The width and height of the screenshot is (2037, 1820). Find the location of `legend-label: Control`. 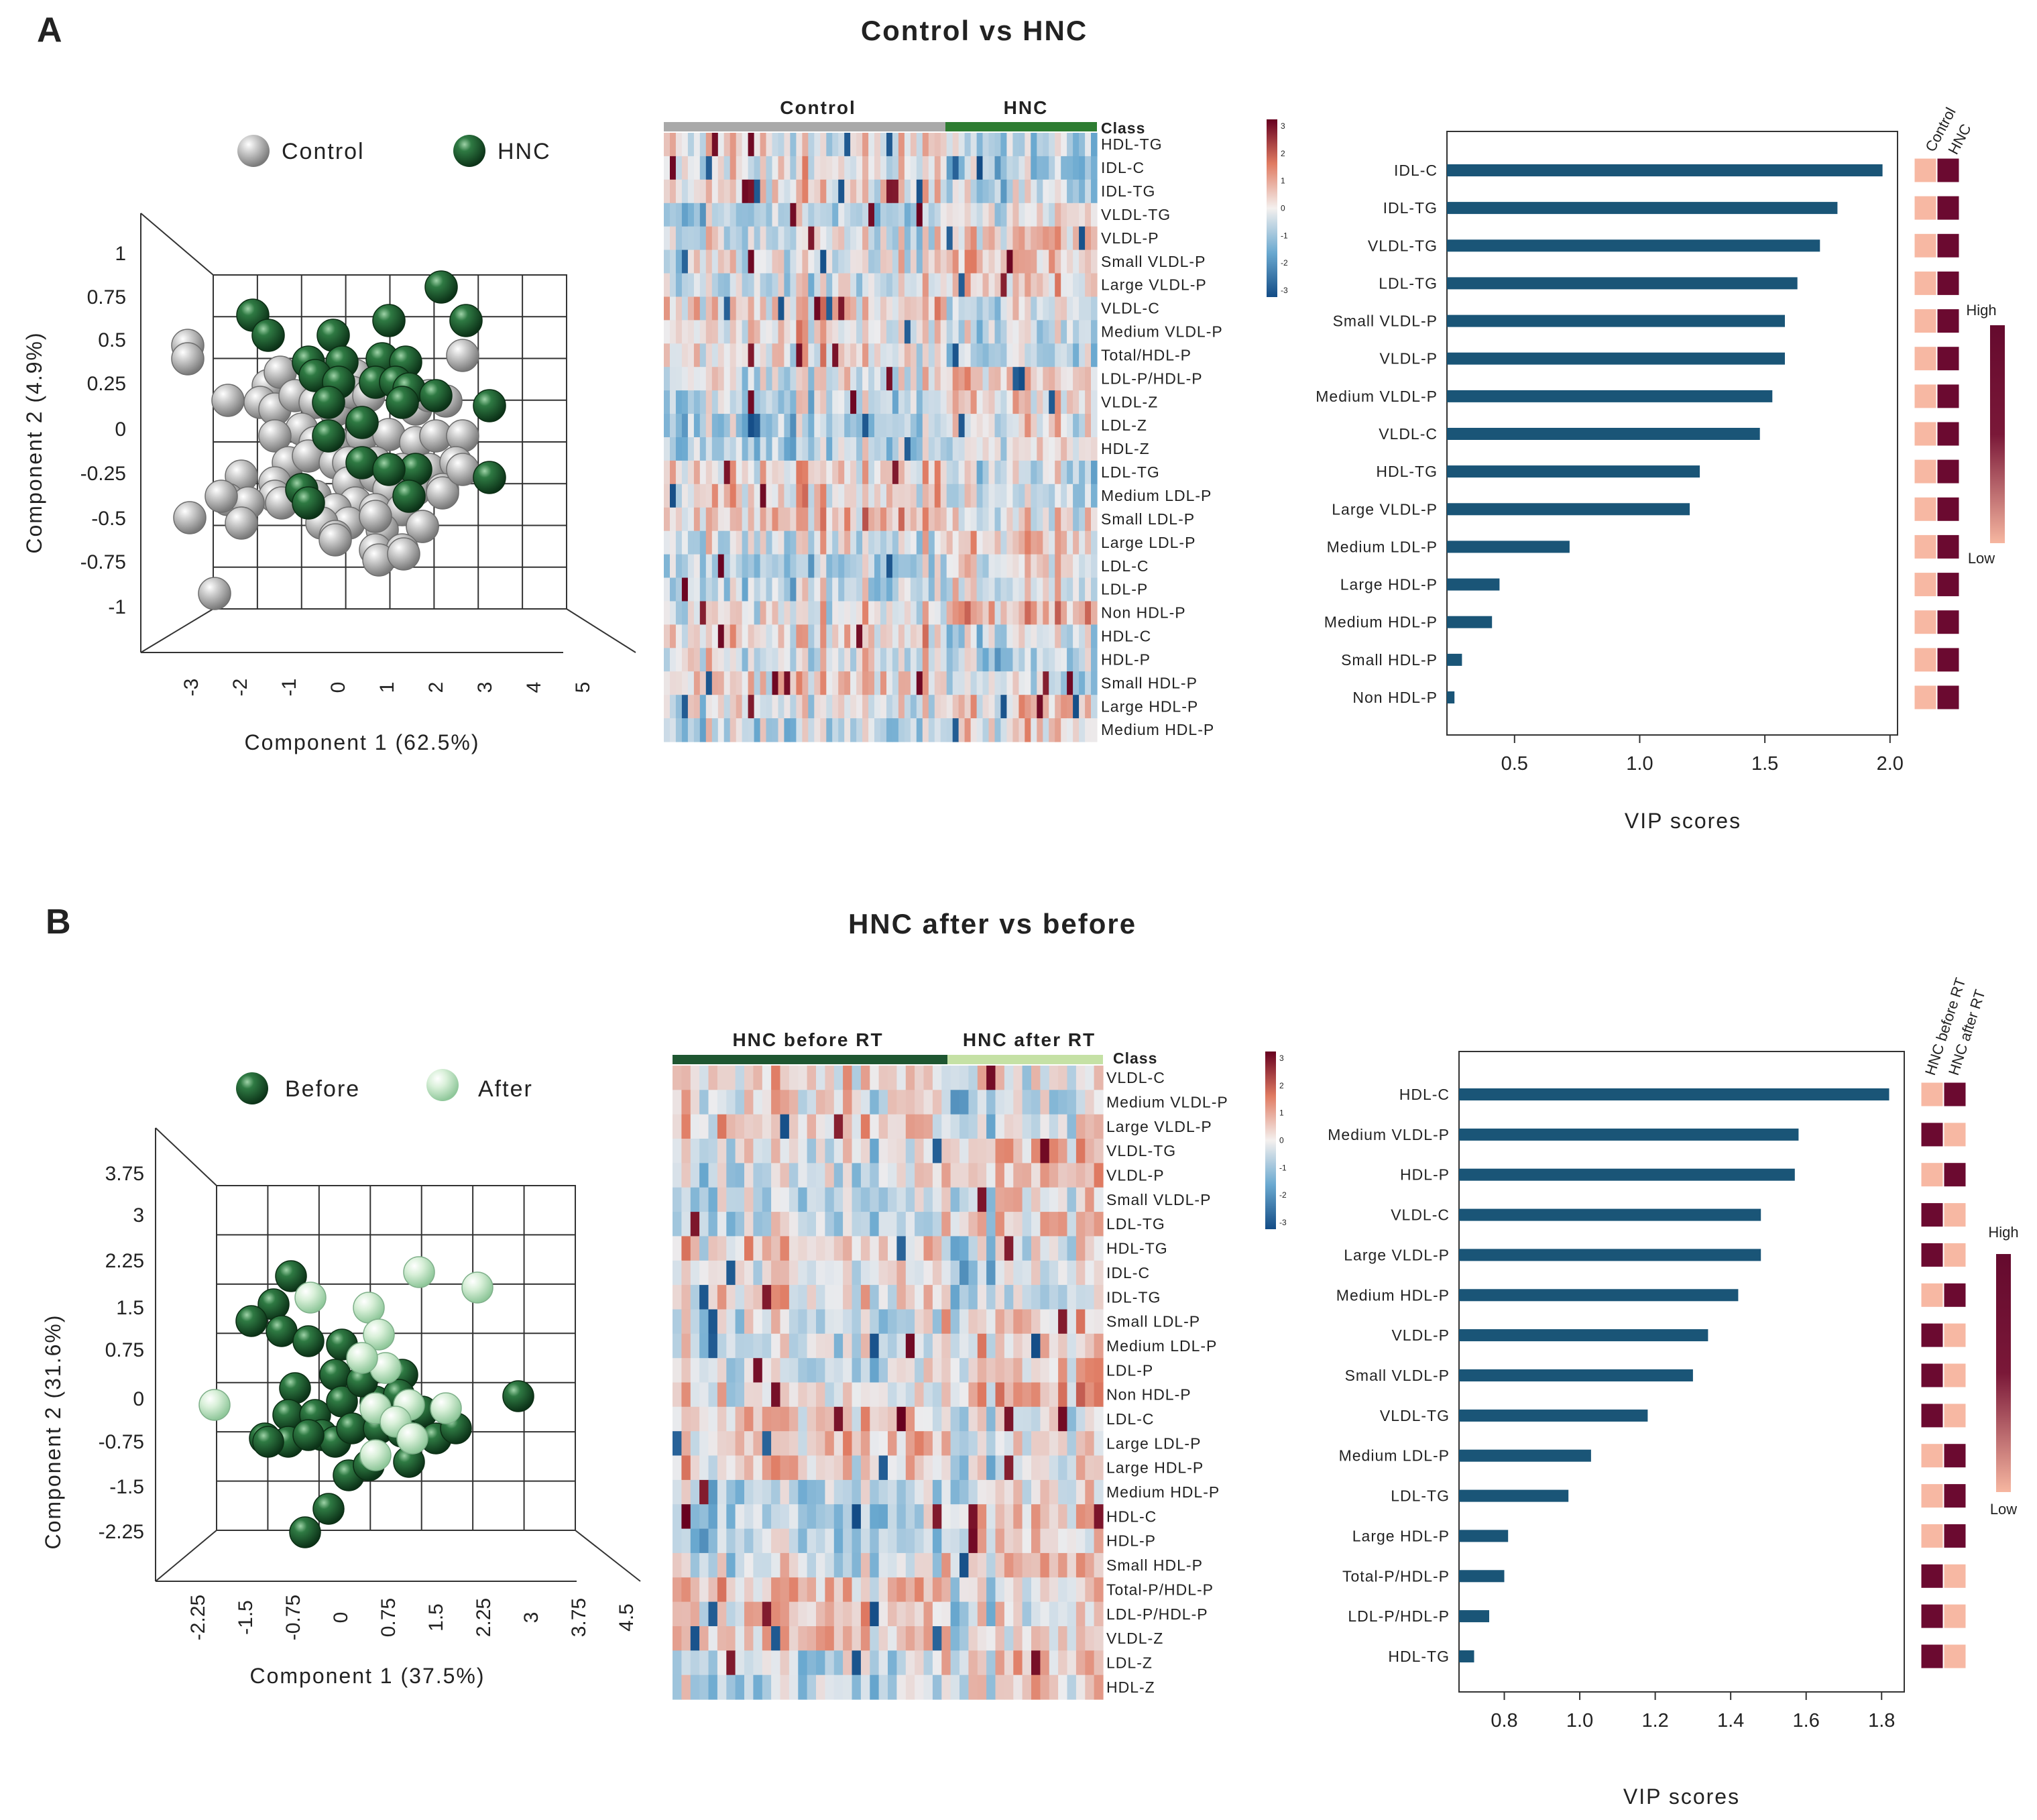

legend-label: Control is located at coordinates (323, 151).